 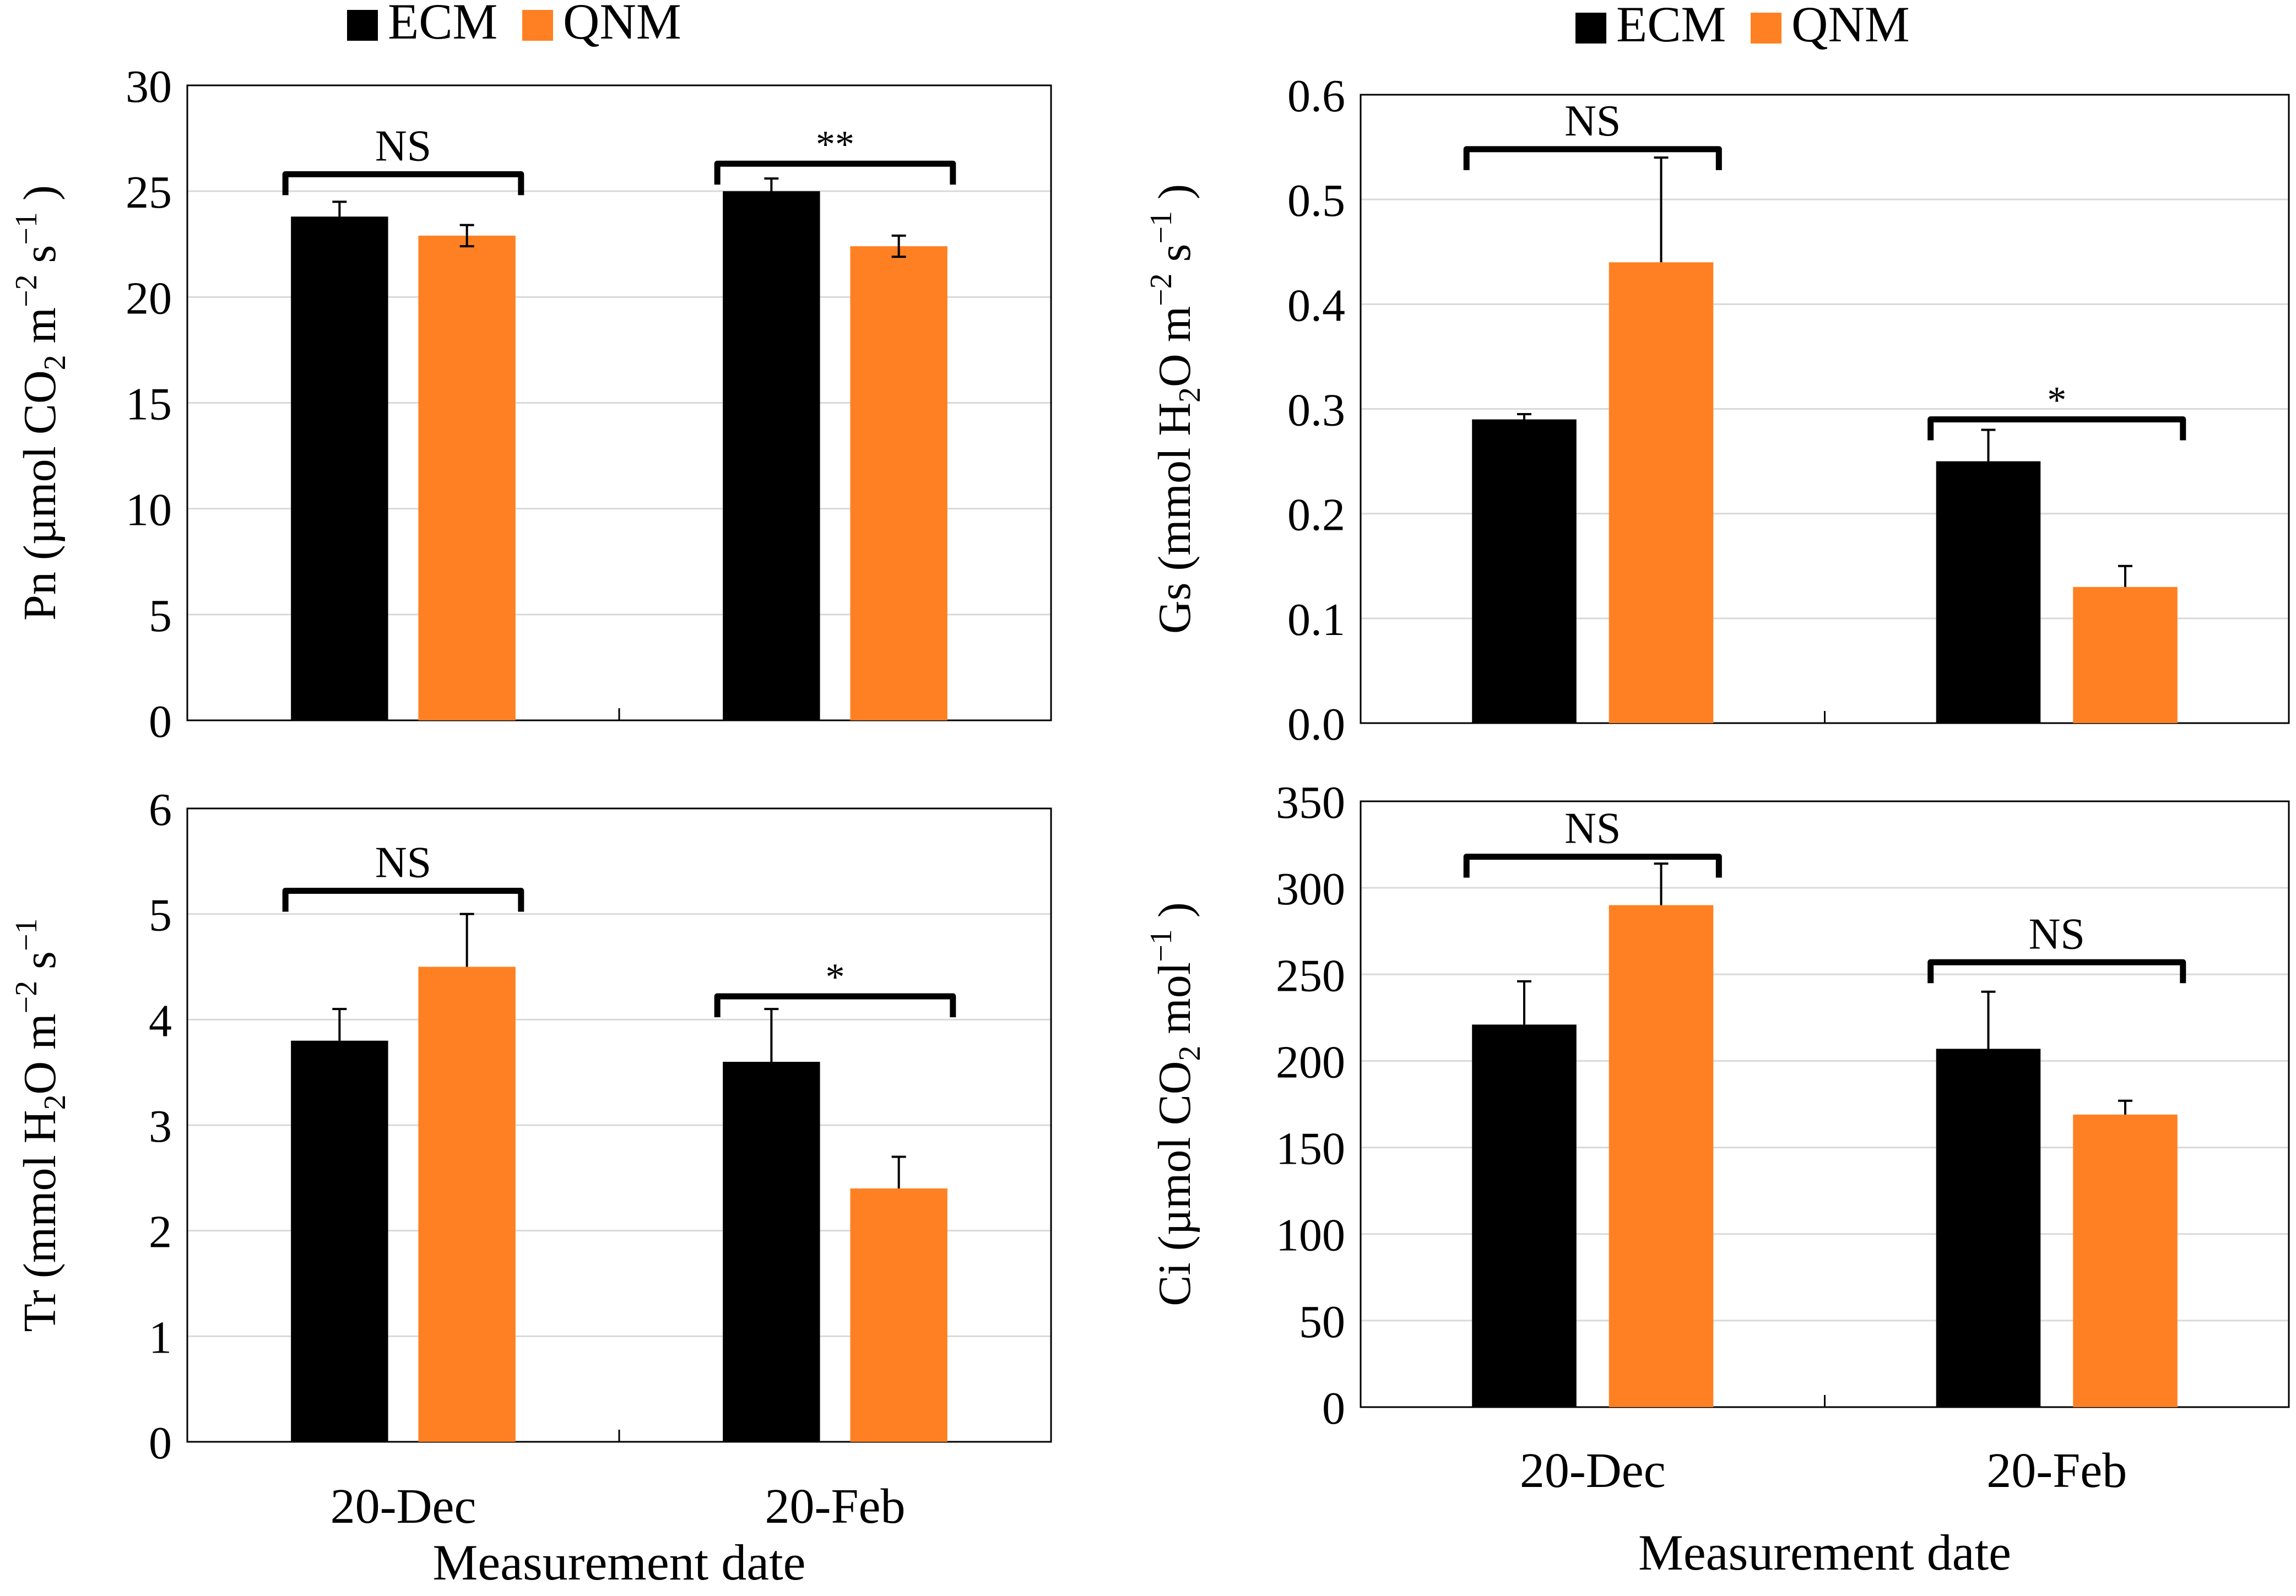 I want to click on y-tick-label: 0.3, so click(x=1316, y=410).